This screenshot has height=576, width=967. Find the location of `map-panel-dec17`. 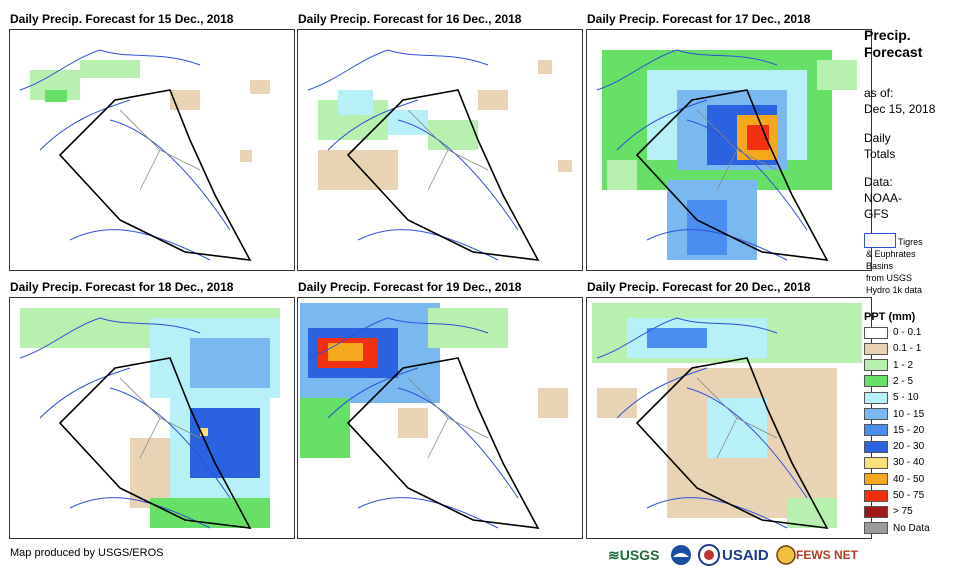

map-panel-dec17 is located at coordinates (729, 150).